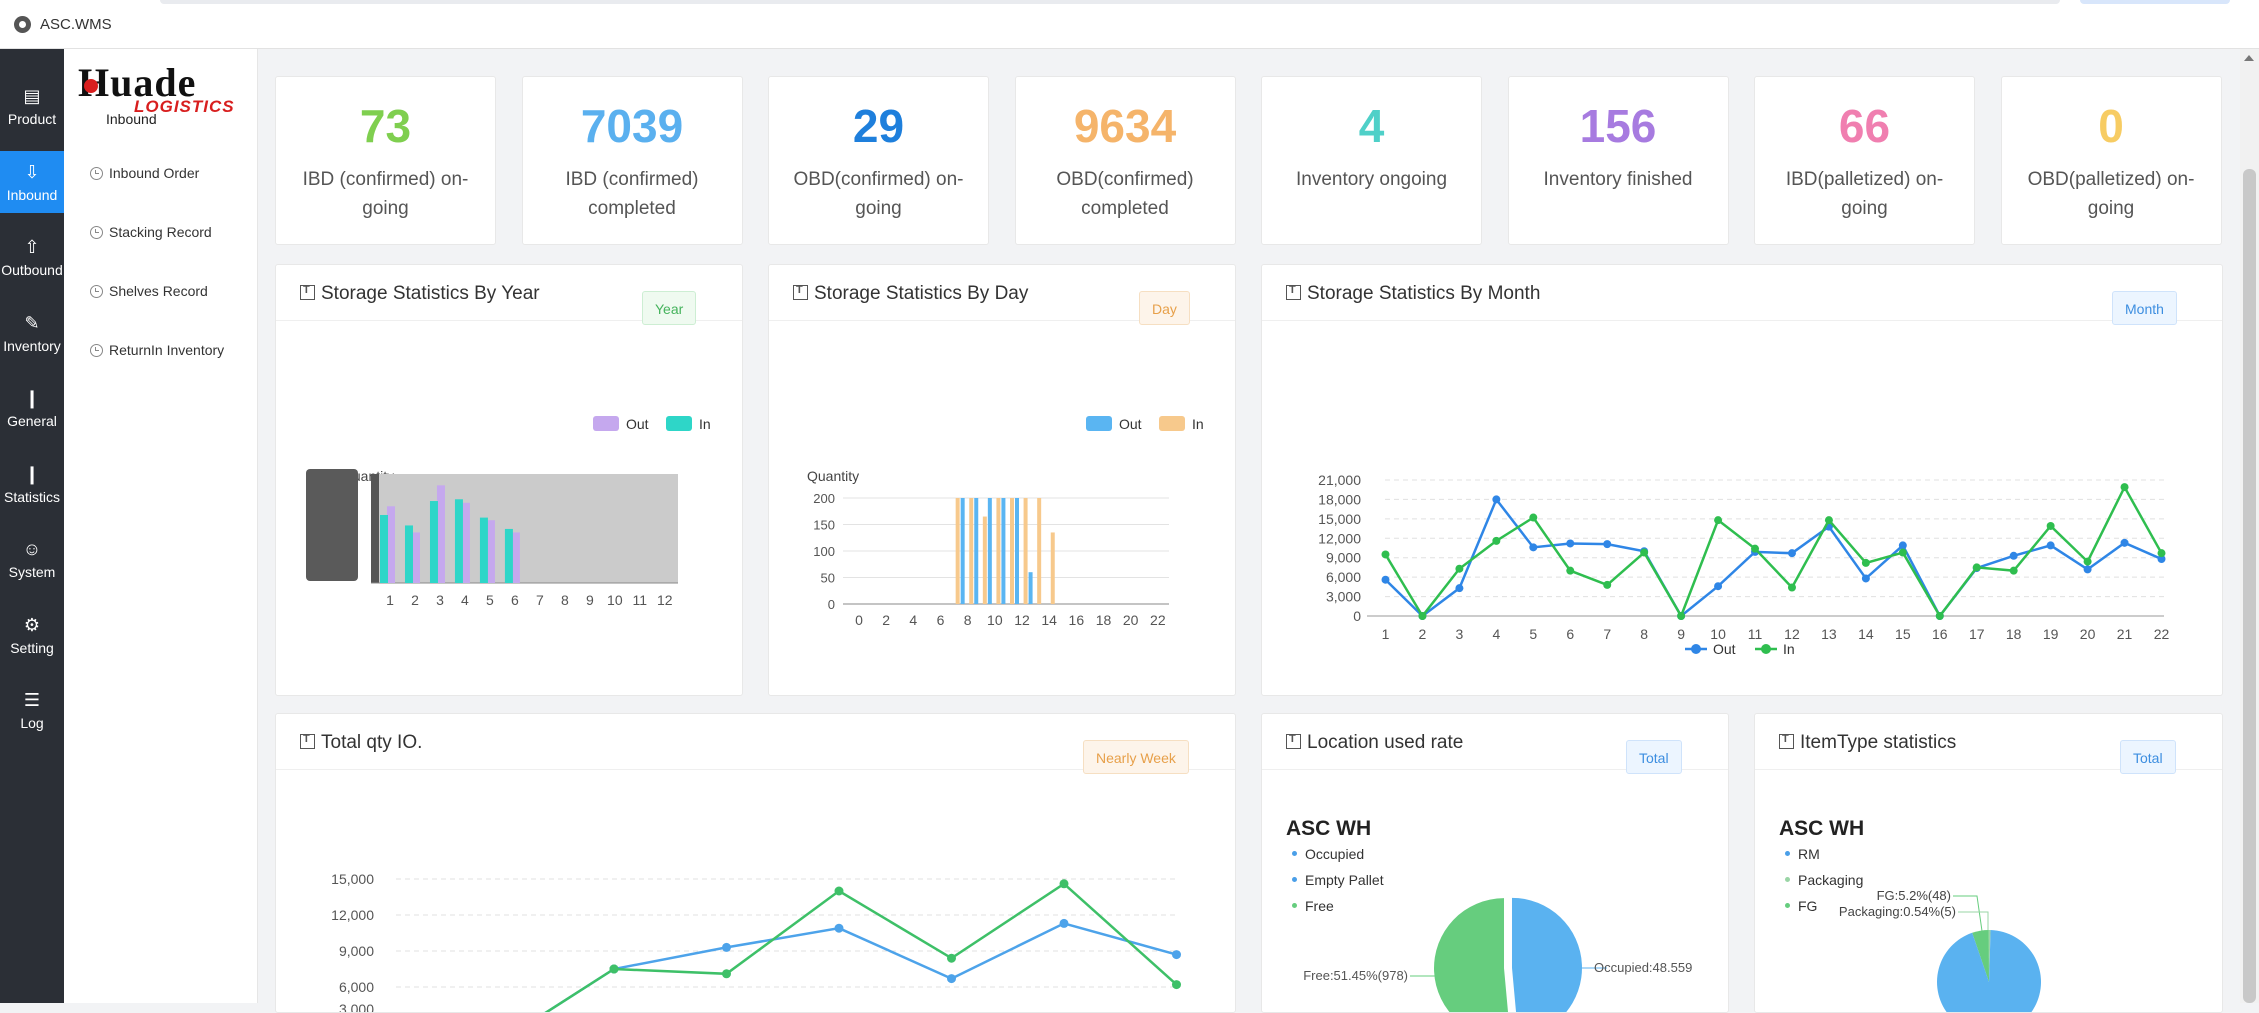  Describe the element at coordinates (632, 126) in the screenshot. I see `kpi-value: 7039` at that location.